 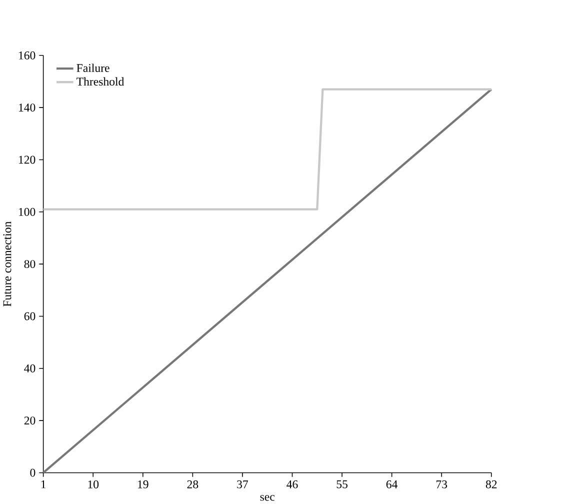 I want to click on x-tick-label: 55, so click(x=342, y=484).